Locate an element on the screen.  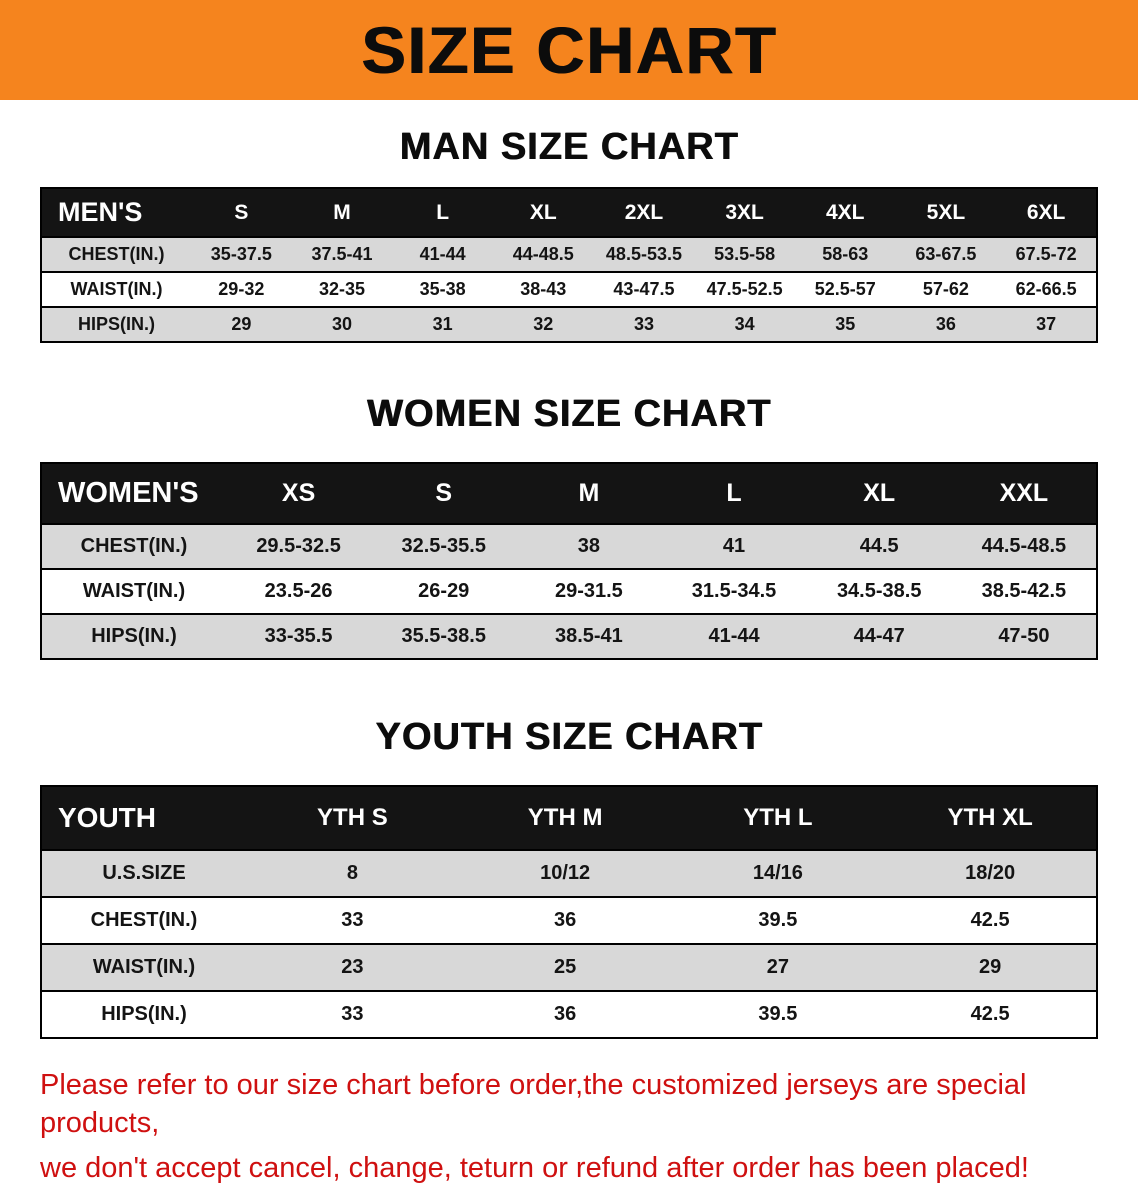
size-header-cell: 3XL is located at coordinates (744, 212).